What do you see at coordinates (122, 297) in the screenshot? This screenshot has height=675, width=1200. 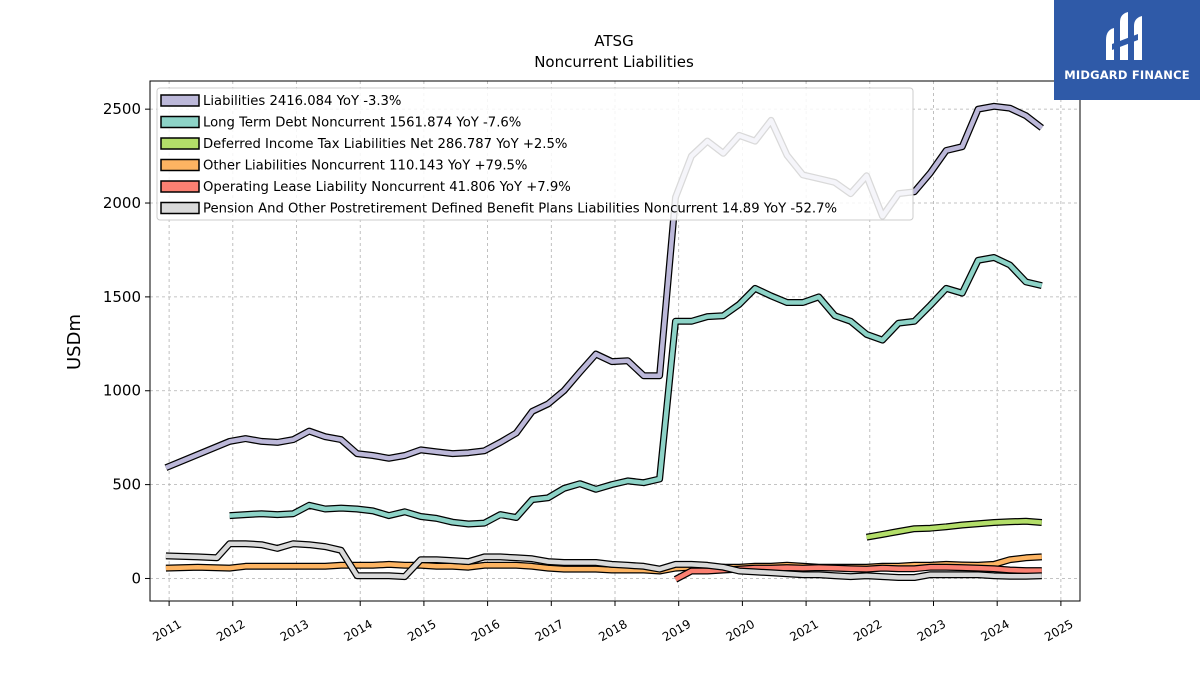 I see `y-tick-label: 1500` at bounding box center [122, 297].